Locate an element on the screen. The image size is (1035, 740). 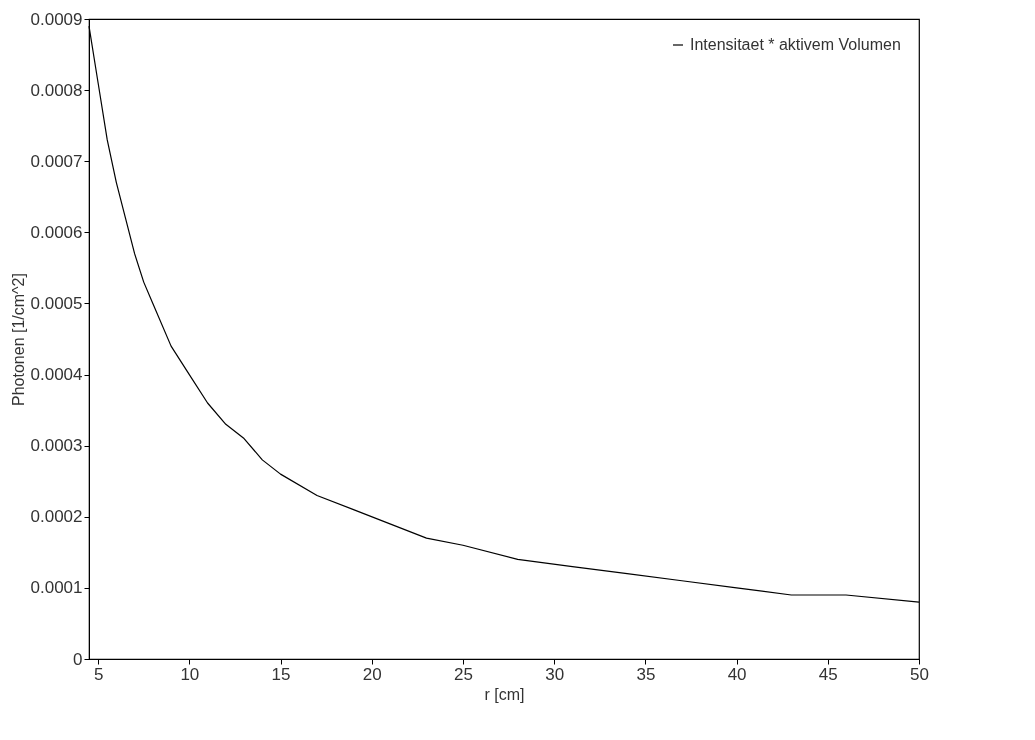
x-tick-label: 30 is located at coordinates (555, 674).